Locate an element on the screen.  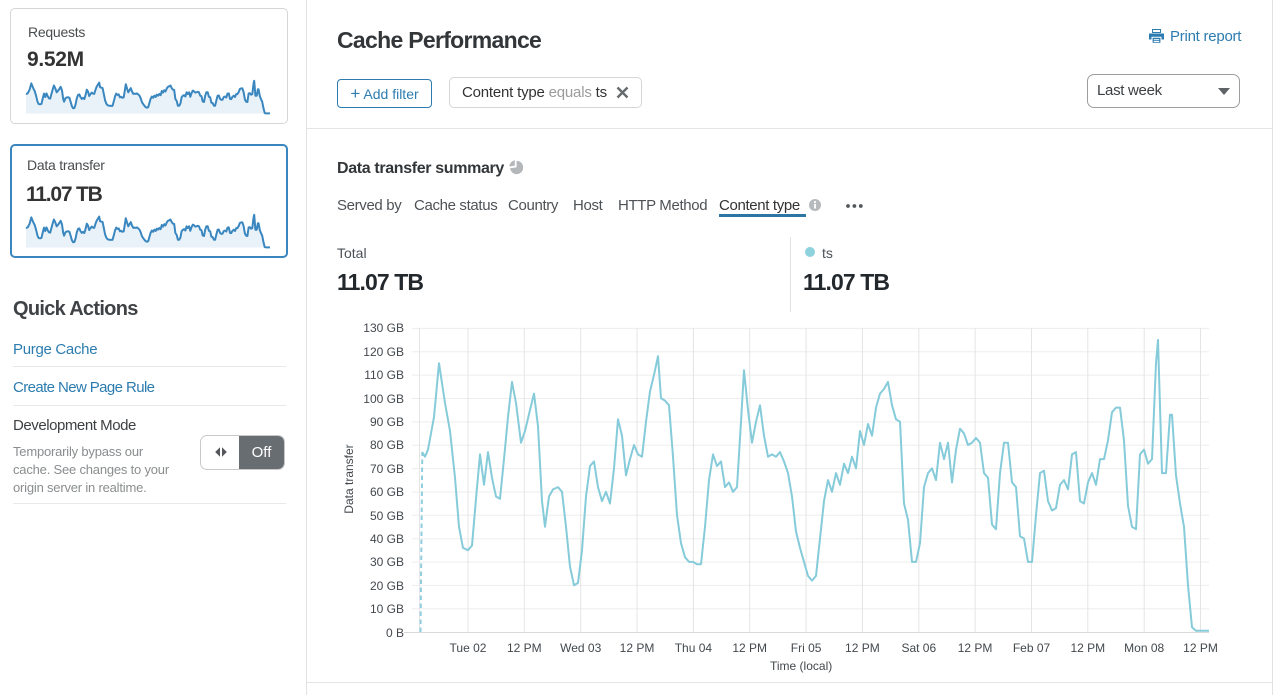
svg-text: 20 GB is located at coordinates (387, 586).